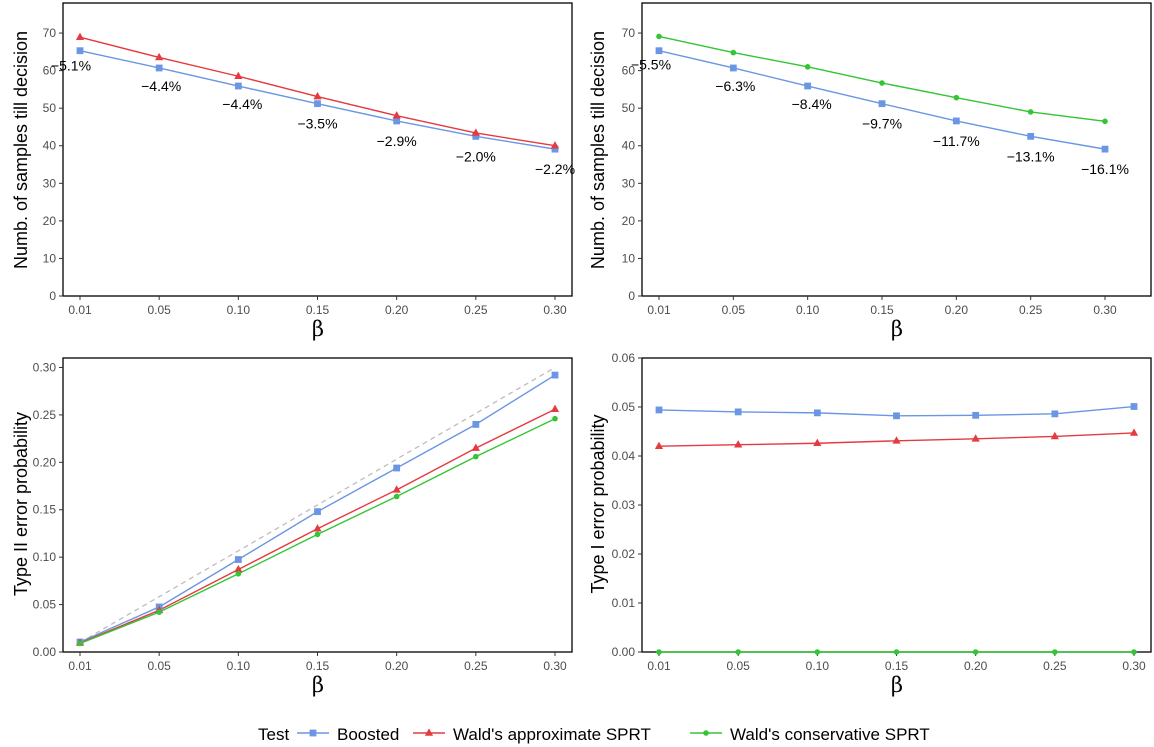 The height and width of the screenshot is (747, 1154). I want to click on data-label: −2.0%, so click(476, 156).